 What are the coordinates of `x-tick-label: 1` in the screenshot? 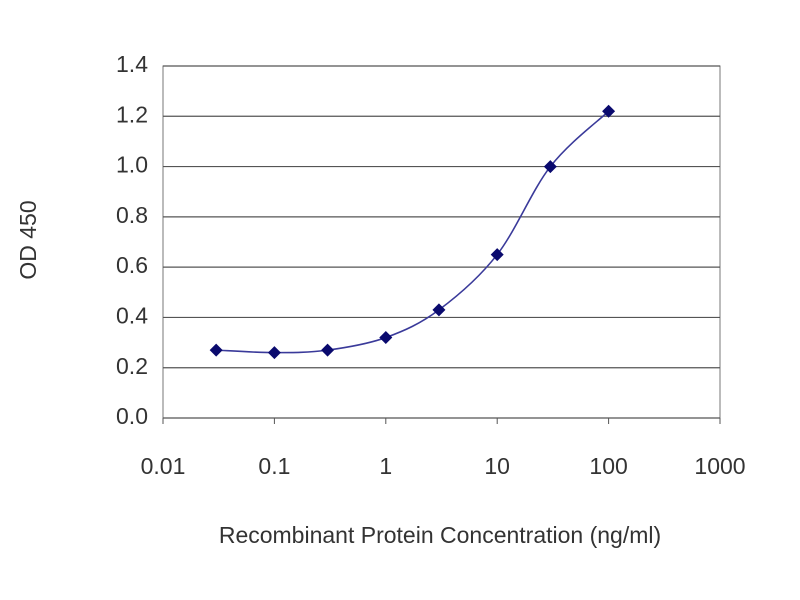 It's located at (385, 466).